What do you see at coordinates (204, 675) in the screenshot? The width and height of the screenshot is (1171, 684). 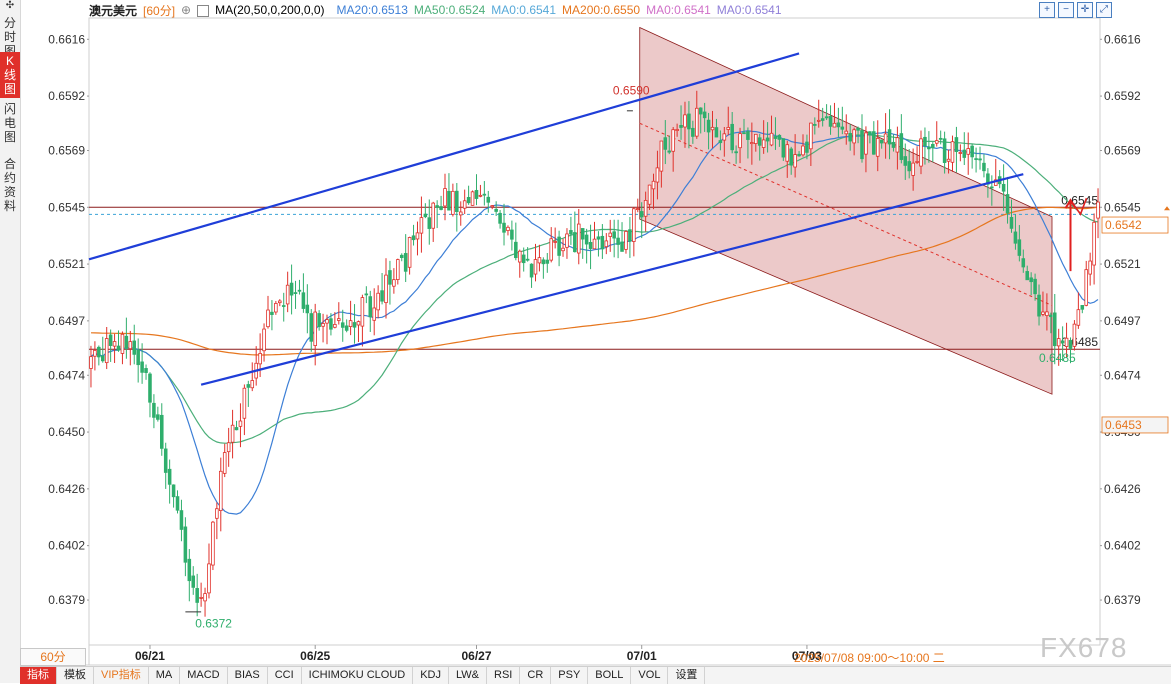 I see `indicator-tab-4: MACD` at bounding box center [204, 675].